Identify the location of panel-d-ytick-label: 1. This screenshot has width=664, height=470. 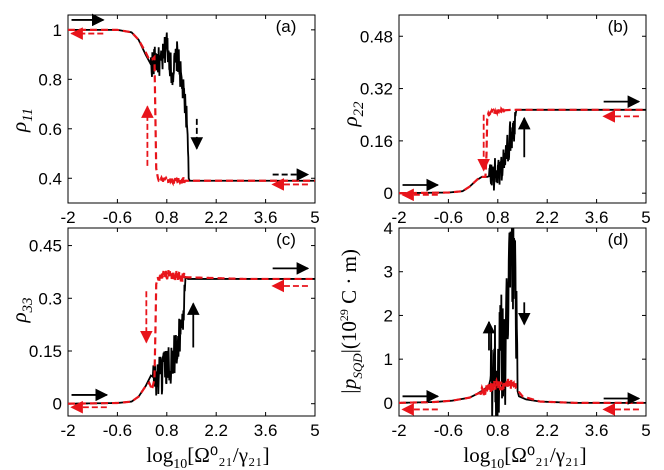
(388, 359).